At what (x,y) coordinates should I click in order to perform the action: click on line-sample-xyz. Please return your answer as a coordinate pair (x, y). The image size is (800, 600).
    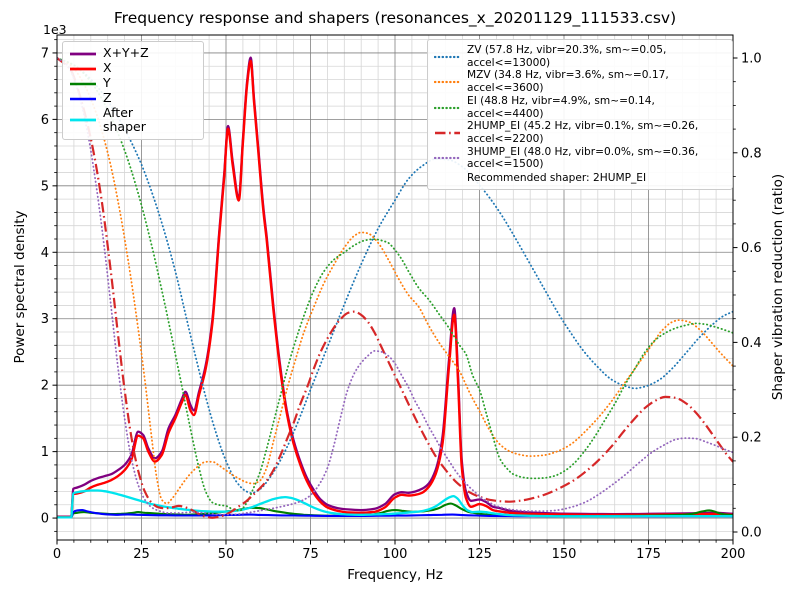
    Looking at the image, I should click on (83, 53).